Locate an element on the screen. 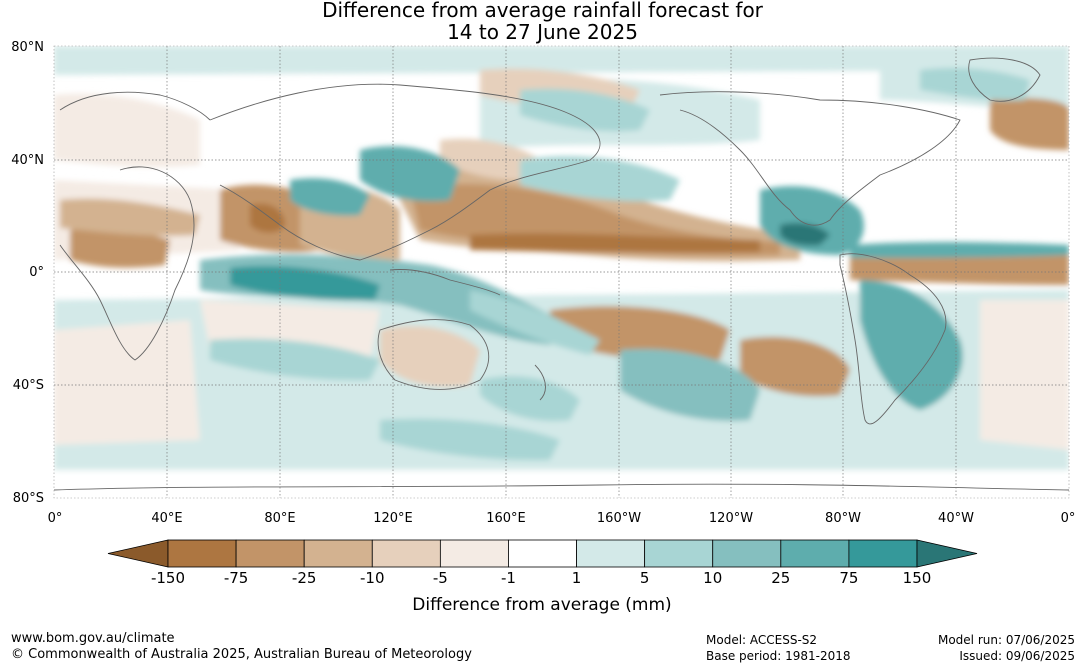 This screenshot has height=667, width=1085. south-pacific-wet is located at coordinates (690, 385).